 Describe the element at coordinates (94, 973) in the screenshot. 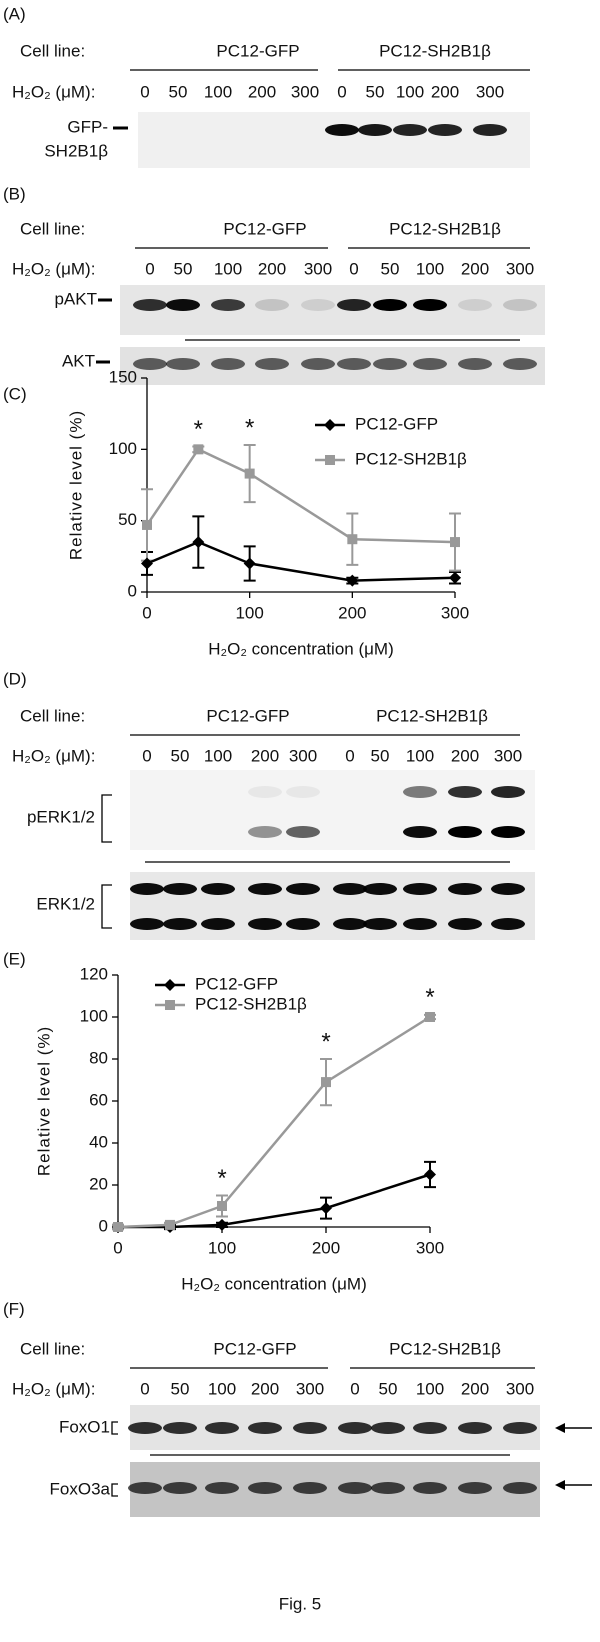

I see `y-tick-label: 120` at that location.